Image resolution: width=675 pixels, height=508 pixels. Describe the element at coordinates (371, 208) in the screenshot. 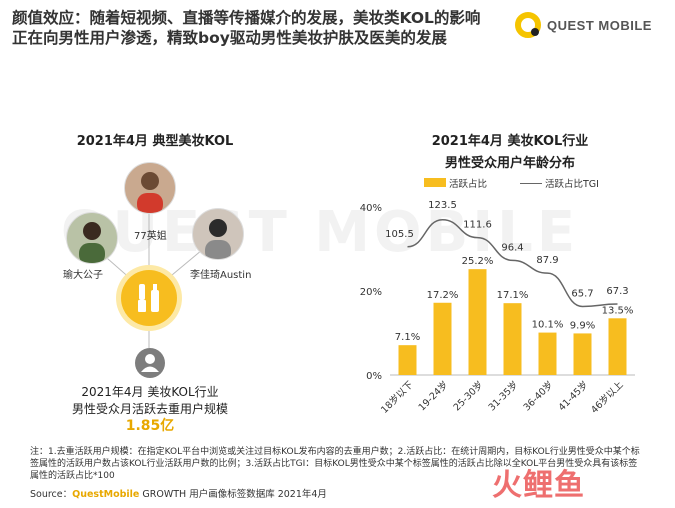

I see `y-tick-label: 40%` at that location.